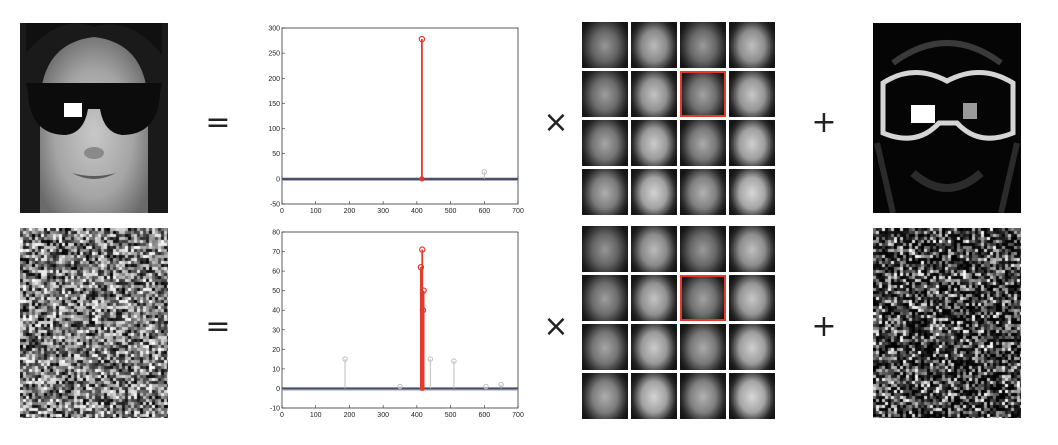 The image size is (1058, 445). What do you see at coordinates (276, 369) in the screenshot?
I see `y-tick-label: 10` at bounding box center [276, 369].